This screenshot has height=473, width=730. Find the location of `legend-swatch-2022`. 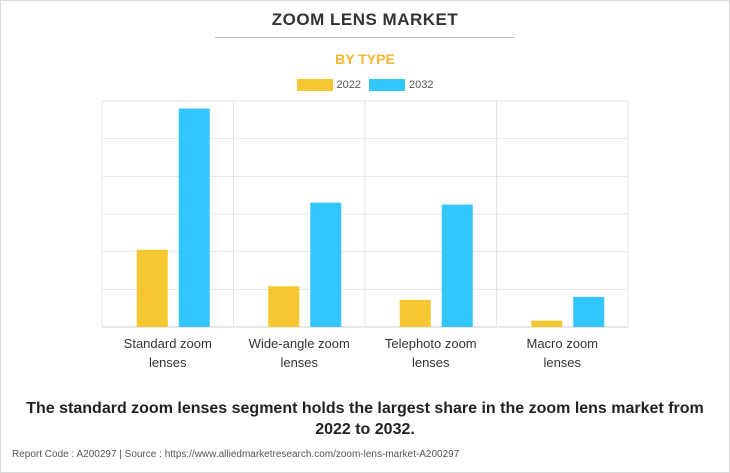

legend-swatch-2022 is located at coordinates (314, 85).